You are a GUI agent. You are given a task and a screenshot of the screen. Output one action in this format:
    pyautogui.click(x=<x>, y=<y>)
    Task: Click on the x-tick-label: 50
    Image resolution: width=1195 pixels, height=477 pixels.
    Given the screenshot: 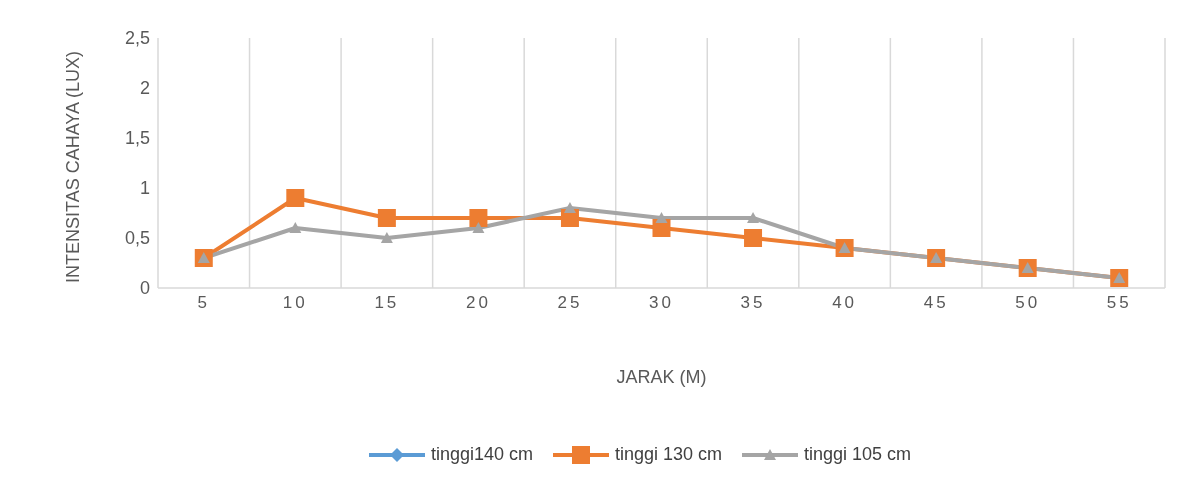 What is the action you would take?
    pyautogui.click(x=1028, y=303)
    